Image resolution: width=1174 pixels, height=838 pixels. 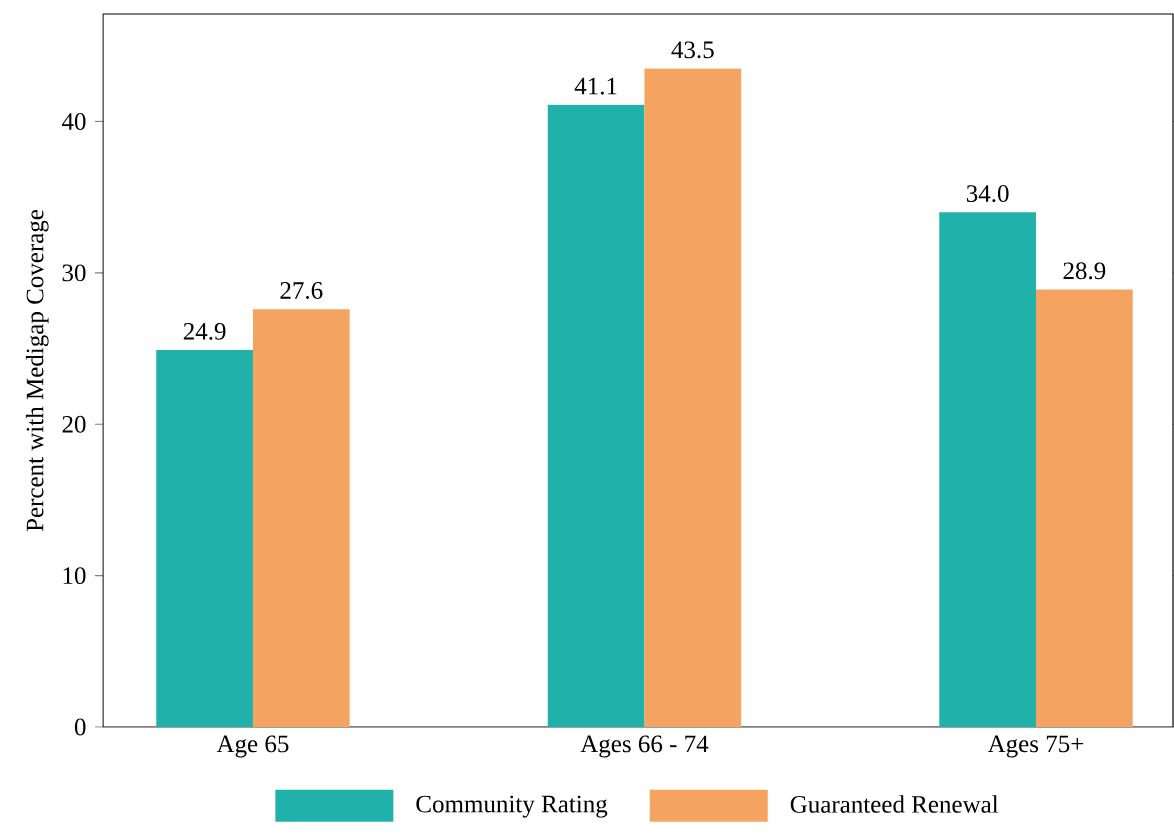 I want to click on y-tick-label: 20, so click(x=74, y=424).